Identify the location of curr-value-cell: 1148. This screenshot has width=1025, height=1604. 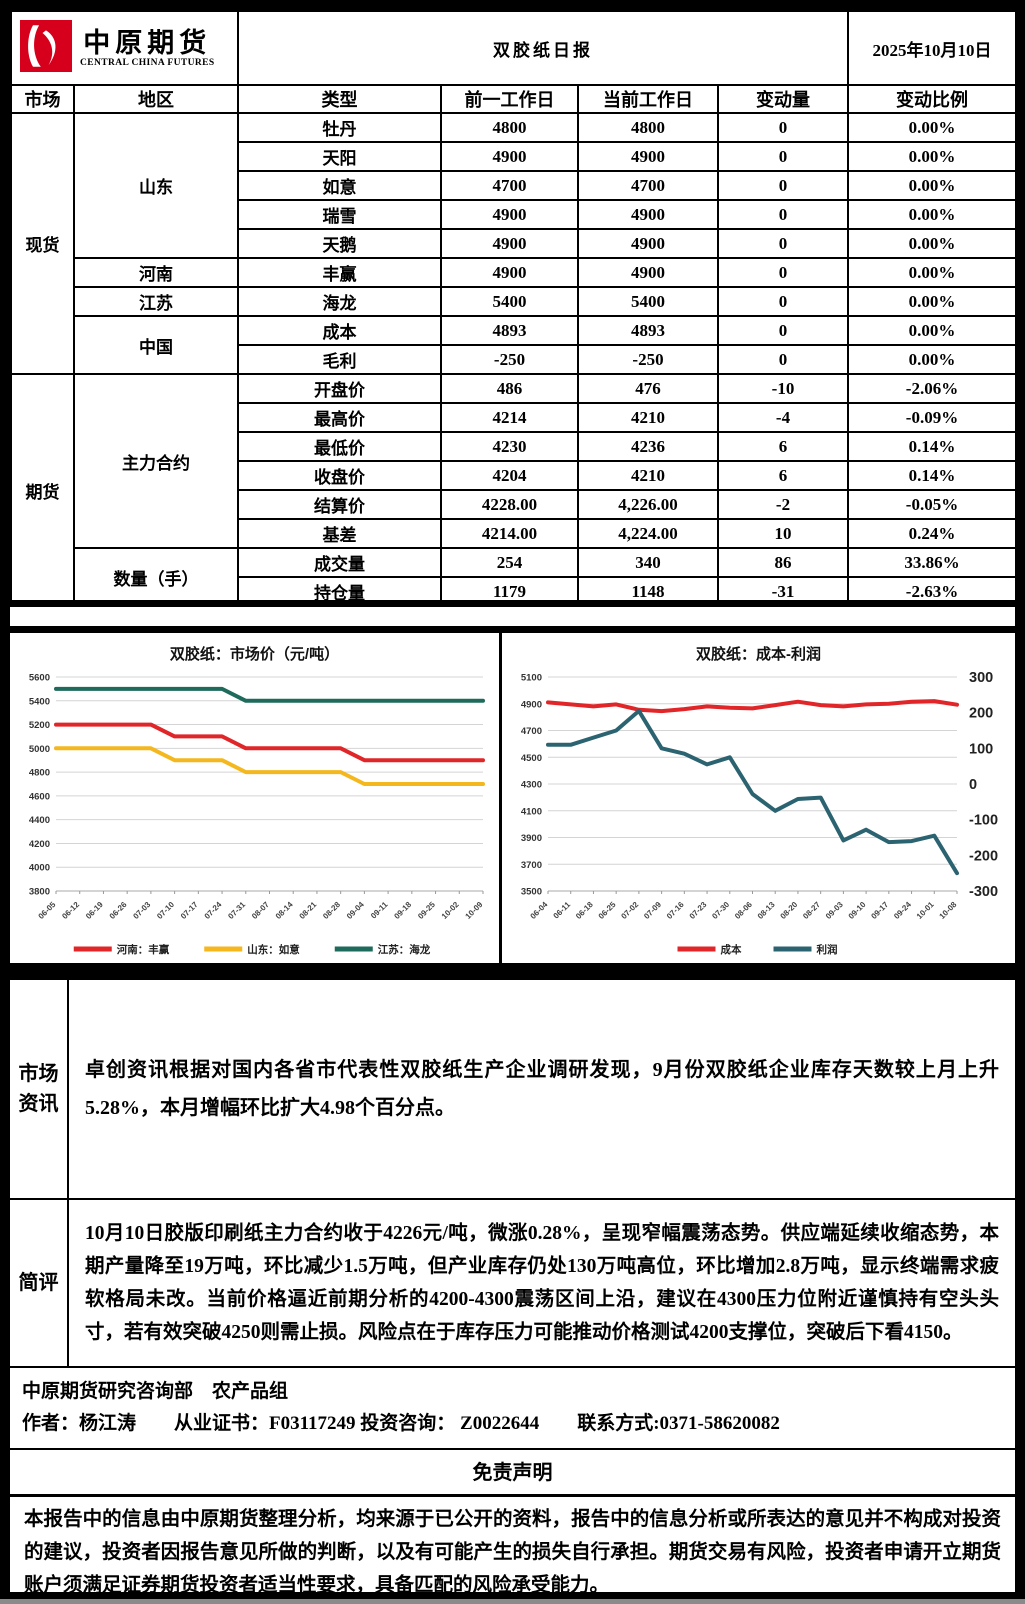
(648, 591).